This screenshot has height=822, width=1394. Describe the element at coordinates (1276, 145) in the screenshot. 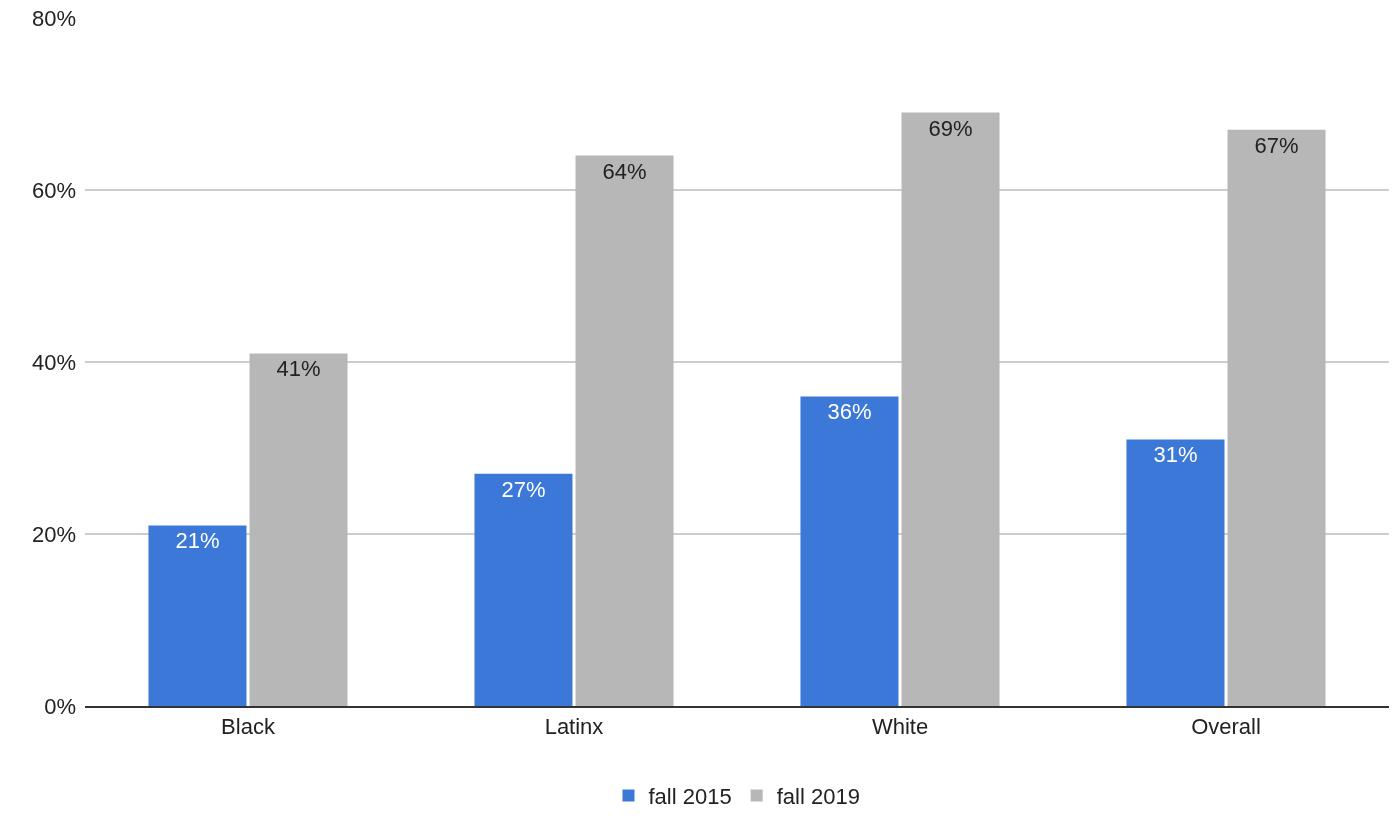

I see `data-label: 67%` at that location.